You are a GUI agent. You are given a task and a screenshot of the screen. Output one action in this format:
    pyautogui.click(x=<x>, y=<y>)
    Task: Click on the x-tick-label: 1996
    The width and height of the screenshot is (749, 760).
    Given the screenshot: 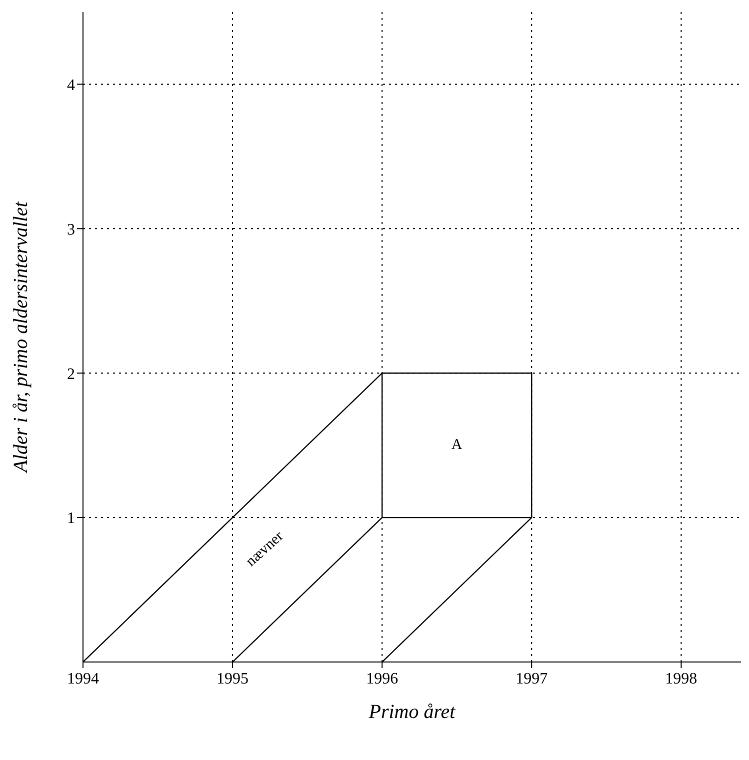 What is the action you would take?
    pyautogui.click(x=382, y=679)
    